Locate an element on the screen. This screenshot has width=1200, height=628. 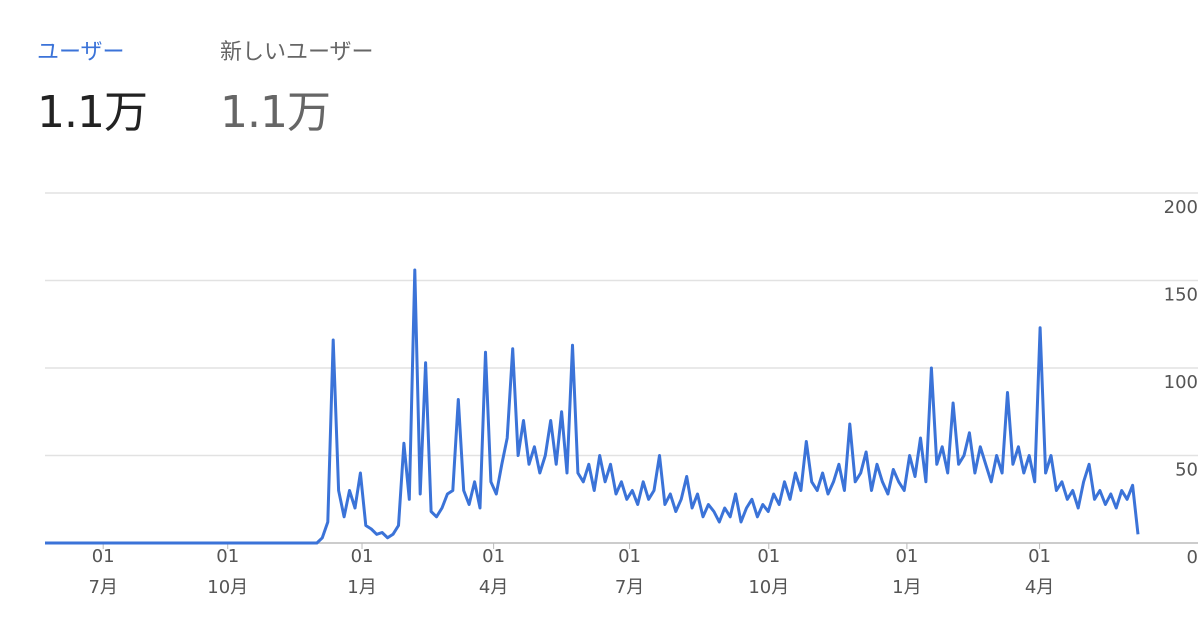
y-tick-label: 0 is located at coordinates (1192, 557).